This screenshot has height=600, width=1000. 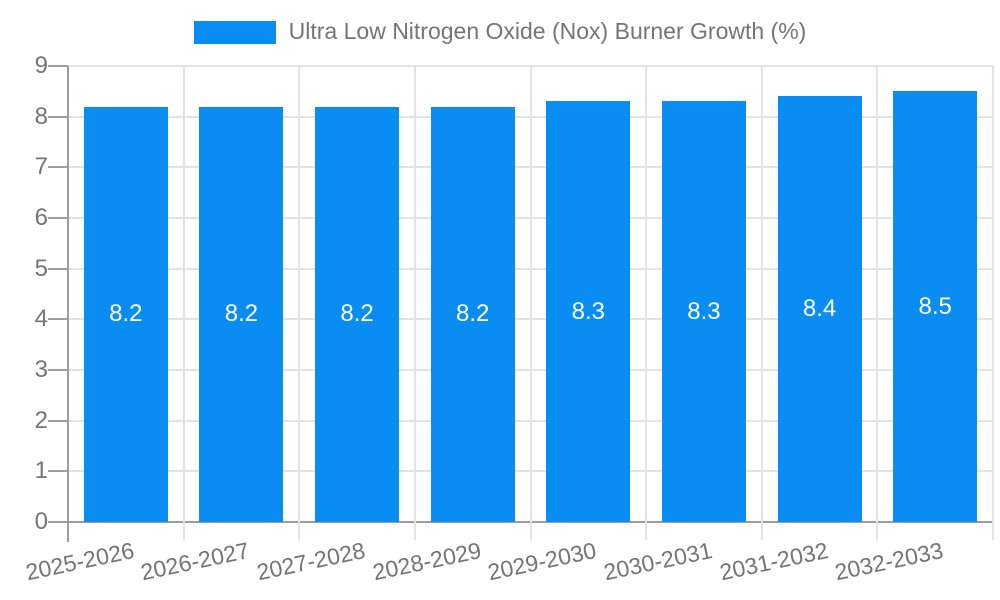 I want to click on bar: 8.5, so click(x=935, y=306).